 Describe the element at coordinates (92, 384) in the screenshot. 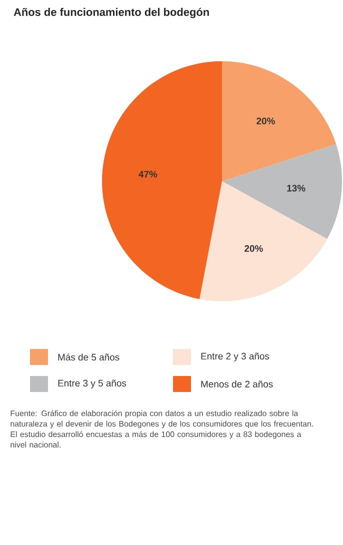

I see `legend-label: Entre 3 y 5 años` at that location.